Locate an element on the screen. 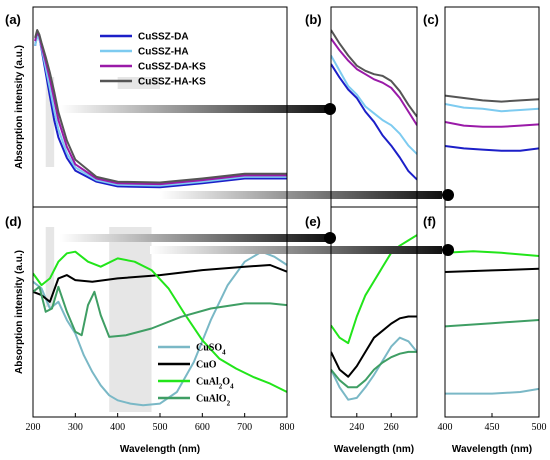 Image resolution: width=550 pixels, height=460 pixels. series-line-b-cussz-da-ks is located at coordinates (374, 81).